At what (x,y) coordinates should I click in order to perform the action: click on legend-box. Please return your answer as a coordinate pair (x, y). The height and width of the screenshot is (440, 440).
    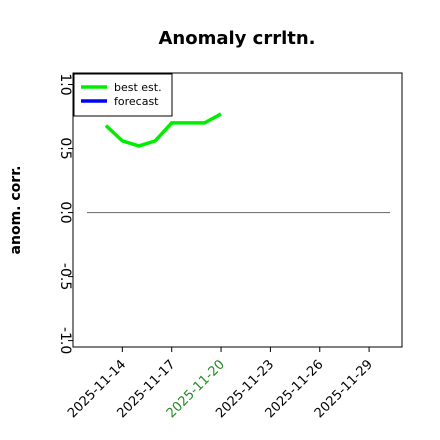
    Looking at the image, I should click on (123, 95).